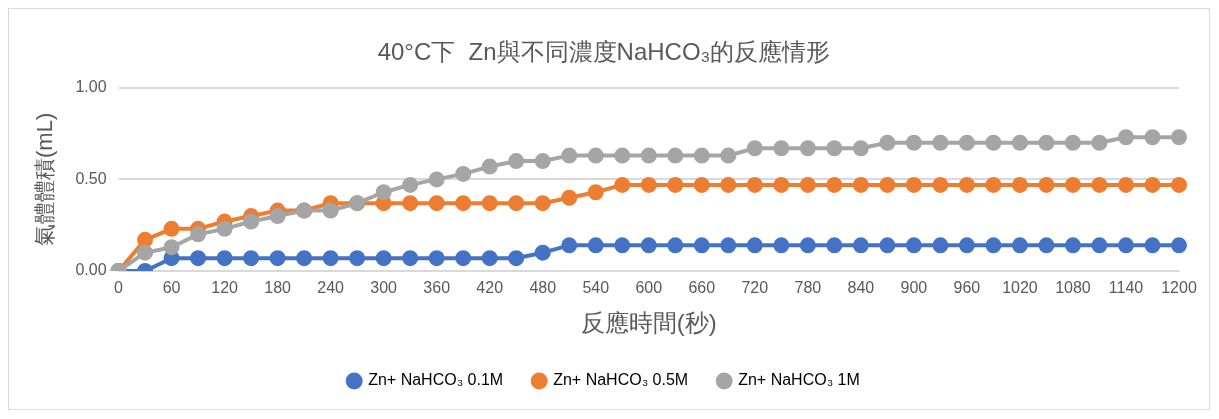 This screenshot has width=1219, height=419. Describe the element at coordinates (171, 288) in the screenshot. I see `x-tick-label: 60` at that location.